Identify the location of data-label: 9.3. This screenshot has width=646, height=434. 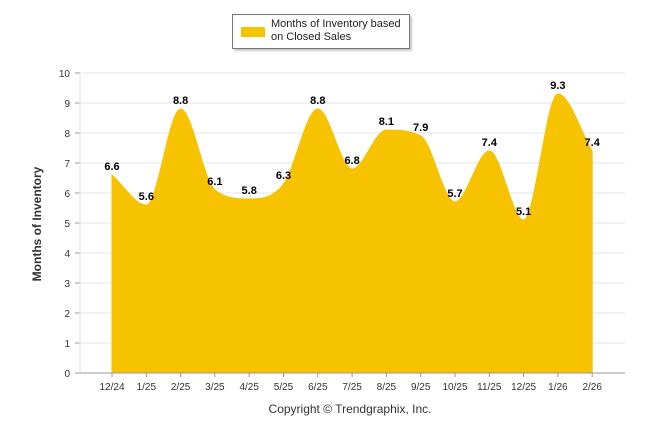
(557, 86).